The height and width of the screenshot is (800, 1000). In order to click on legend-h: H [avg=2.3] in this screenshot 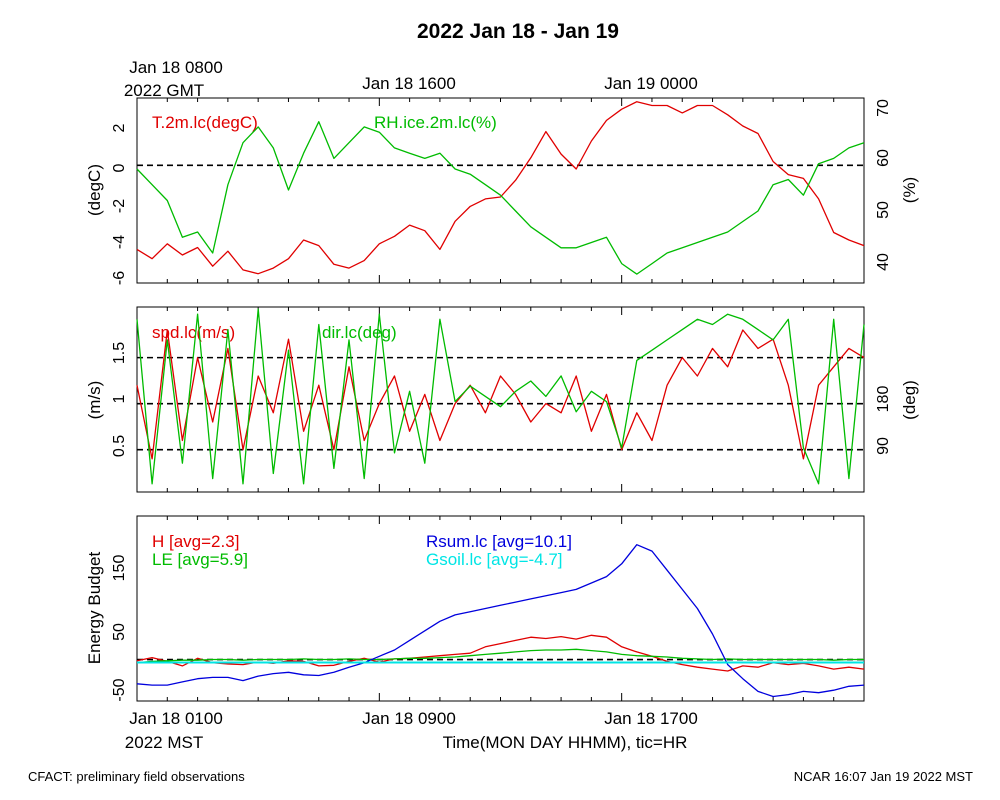, I will do `click(195, 541)`.